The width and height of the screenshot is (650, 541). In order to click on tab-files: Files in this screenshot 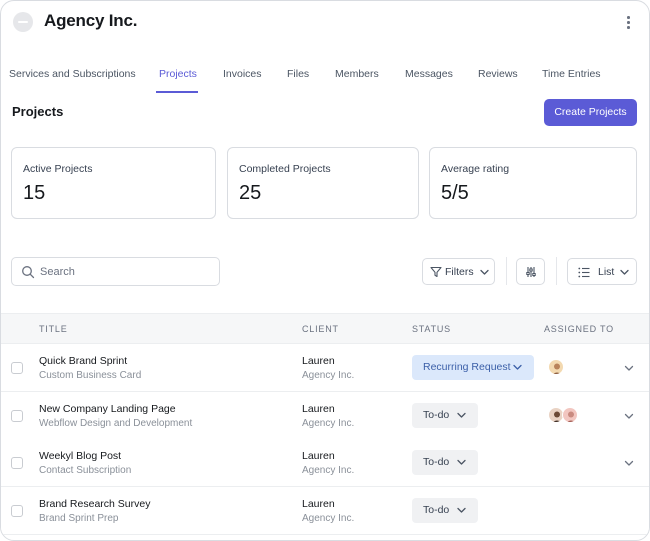, I will do `click(298, 74)`.